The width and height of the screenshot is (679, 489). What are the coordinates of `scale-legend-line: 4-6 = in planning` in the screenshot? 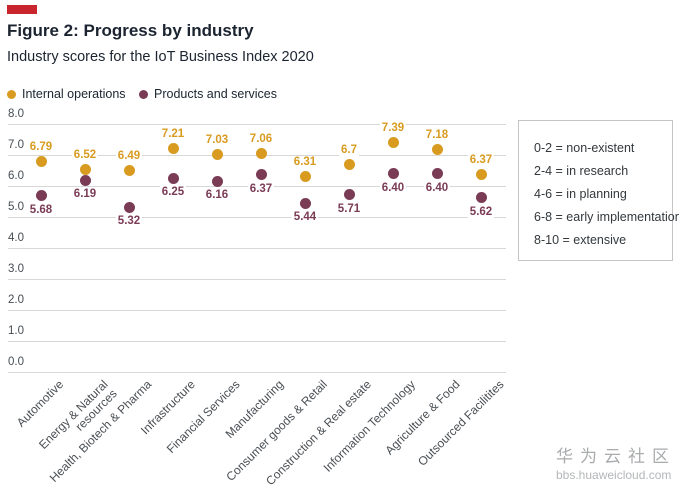 It's located at (580, 194).